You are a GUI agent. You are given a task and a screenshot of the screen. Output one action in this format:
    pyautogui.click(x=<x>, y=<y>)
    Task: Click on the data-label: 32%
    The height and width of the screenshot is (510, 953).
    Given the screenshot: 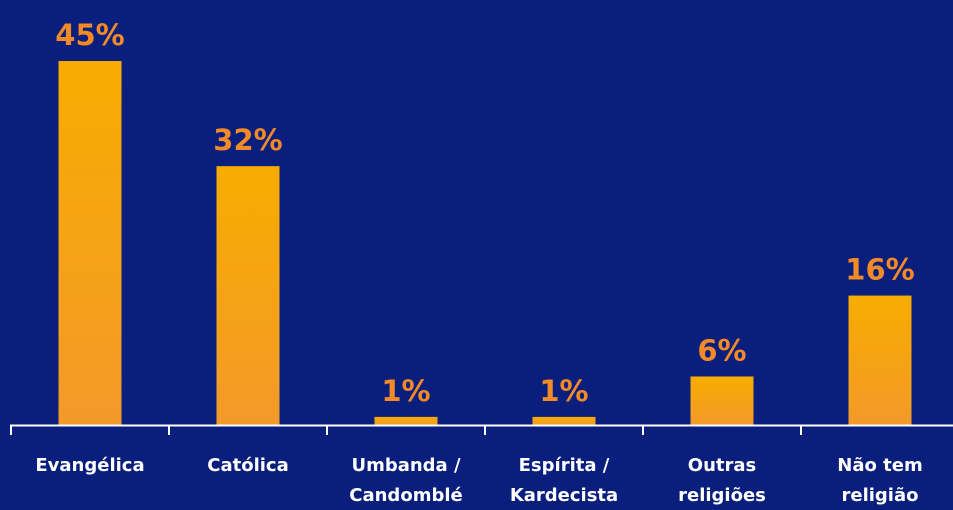 What is the action you would take?
    pyautogui.click(x=247, y=140)
    